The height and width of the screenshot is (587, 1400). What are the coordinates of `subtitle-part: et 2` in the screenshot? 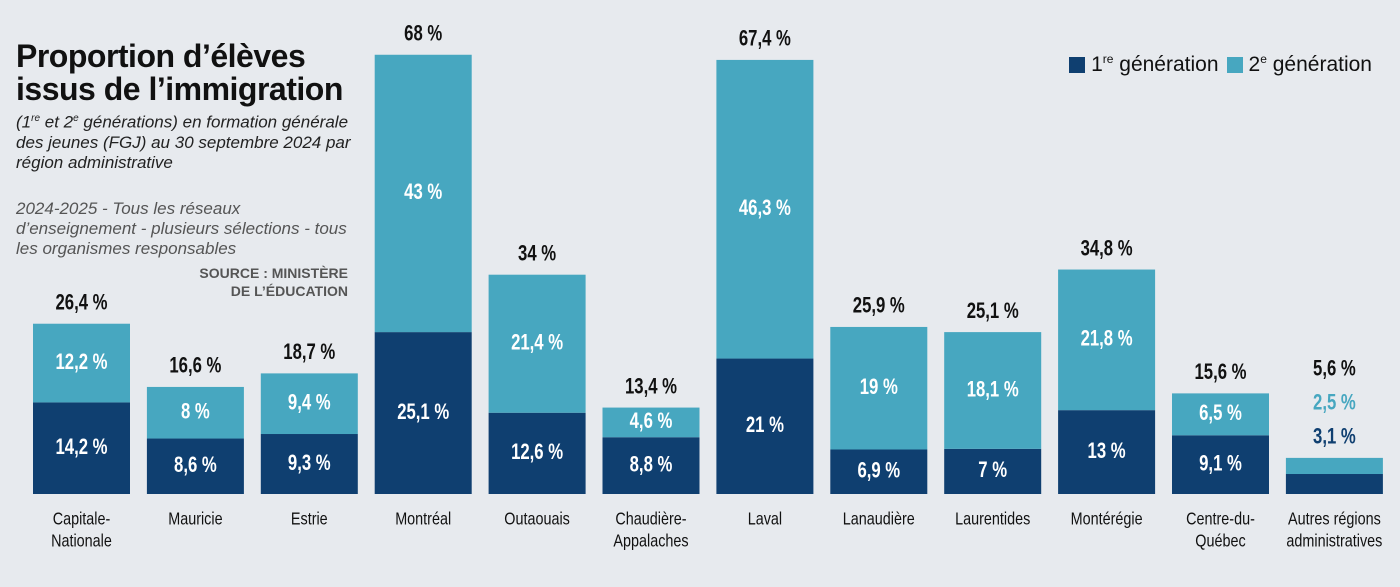 It's located at (57, 122).